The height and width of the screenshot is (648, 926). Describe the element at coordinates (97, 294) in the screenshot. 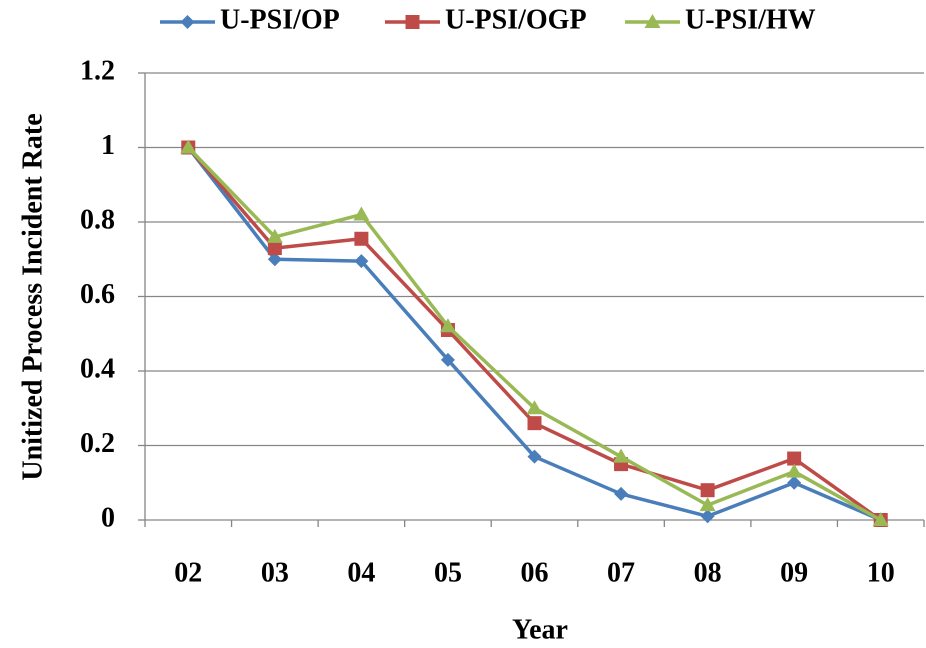

I see `y-tick-label: 0.6` at that location.